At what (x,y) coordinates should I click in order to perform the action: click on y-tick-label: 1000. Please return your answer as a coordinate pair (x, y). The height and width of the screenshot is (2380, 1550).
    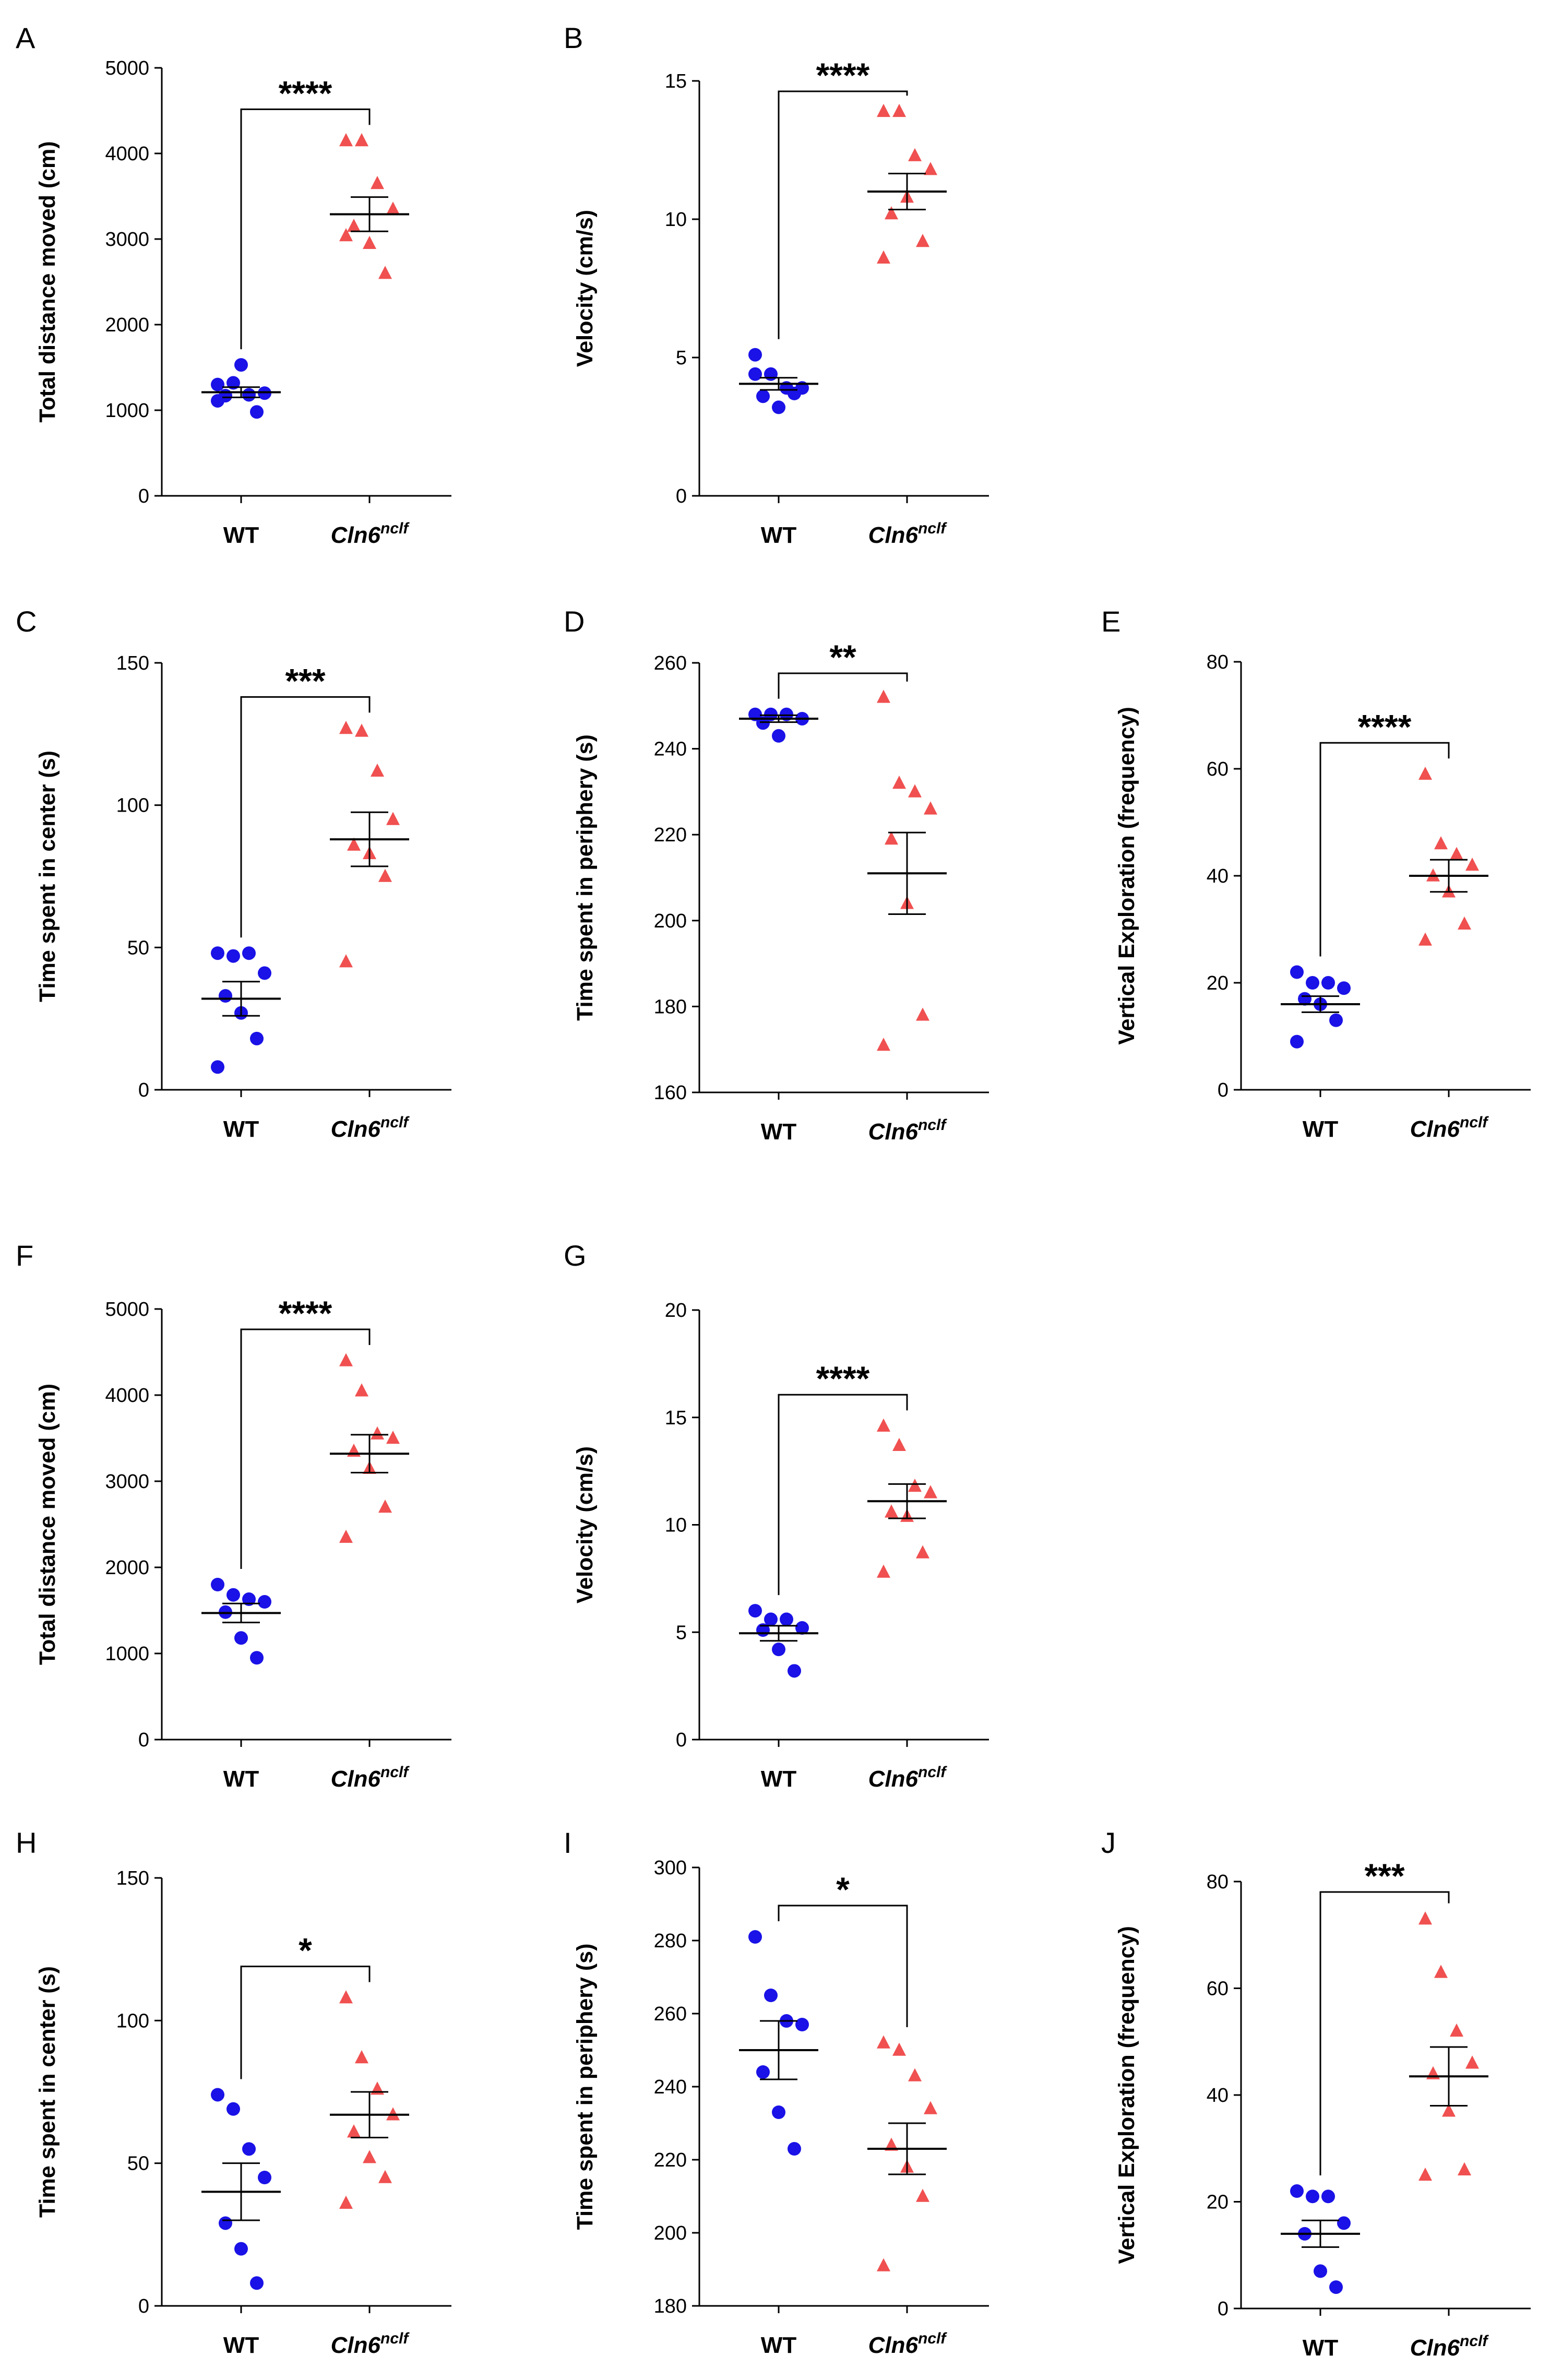
    Looking at the image, I should click on (127, 1654).